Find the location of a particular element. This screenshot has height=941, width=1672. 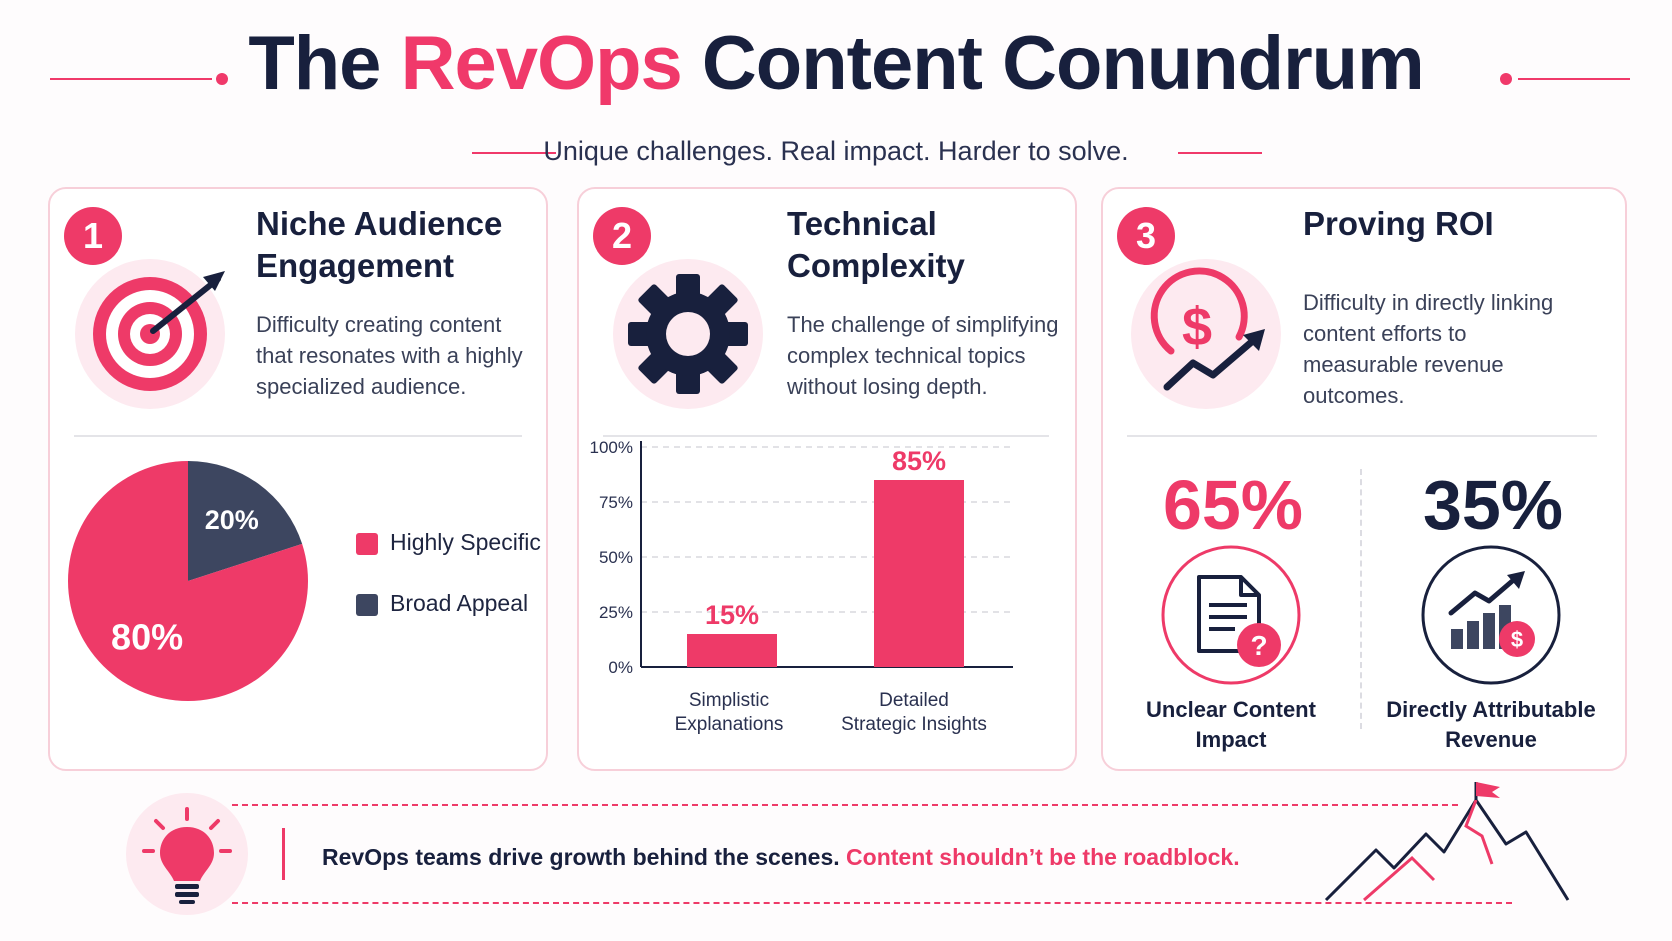

y-tick-label: 75% is located at coordinates (616, 502).